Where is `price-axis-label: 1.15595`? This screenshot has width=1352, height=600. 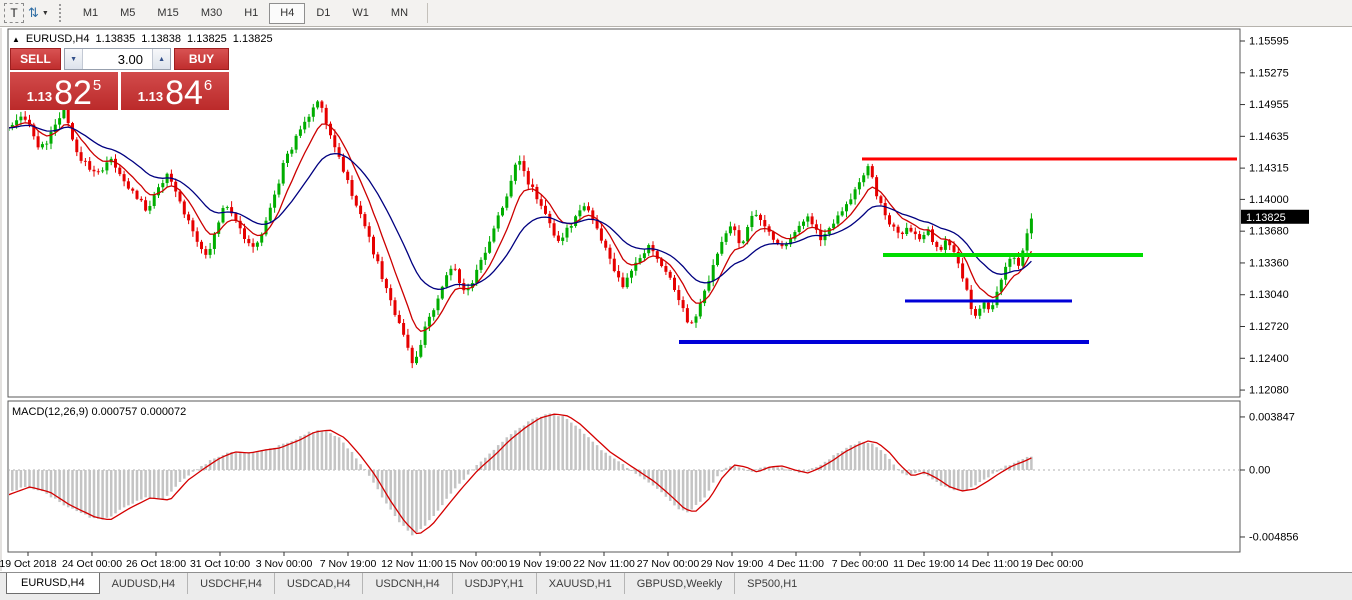 price-axis-label: 1.15595 is located at coordinates (1269, 42).